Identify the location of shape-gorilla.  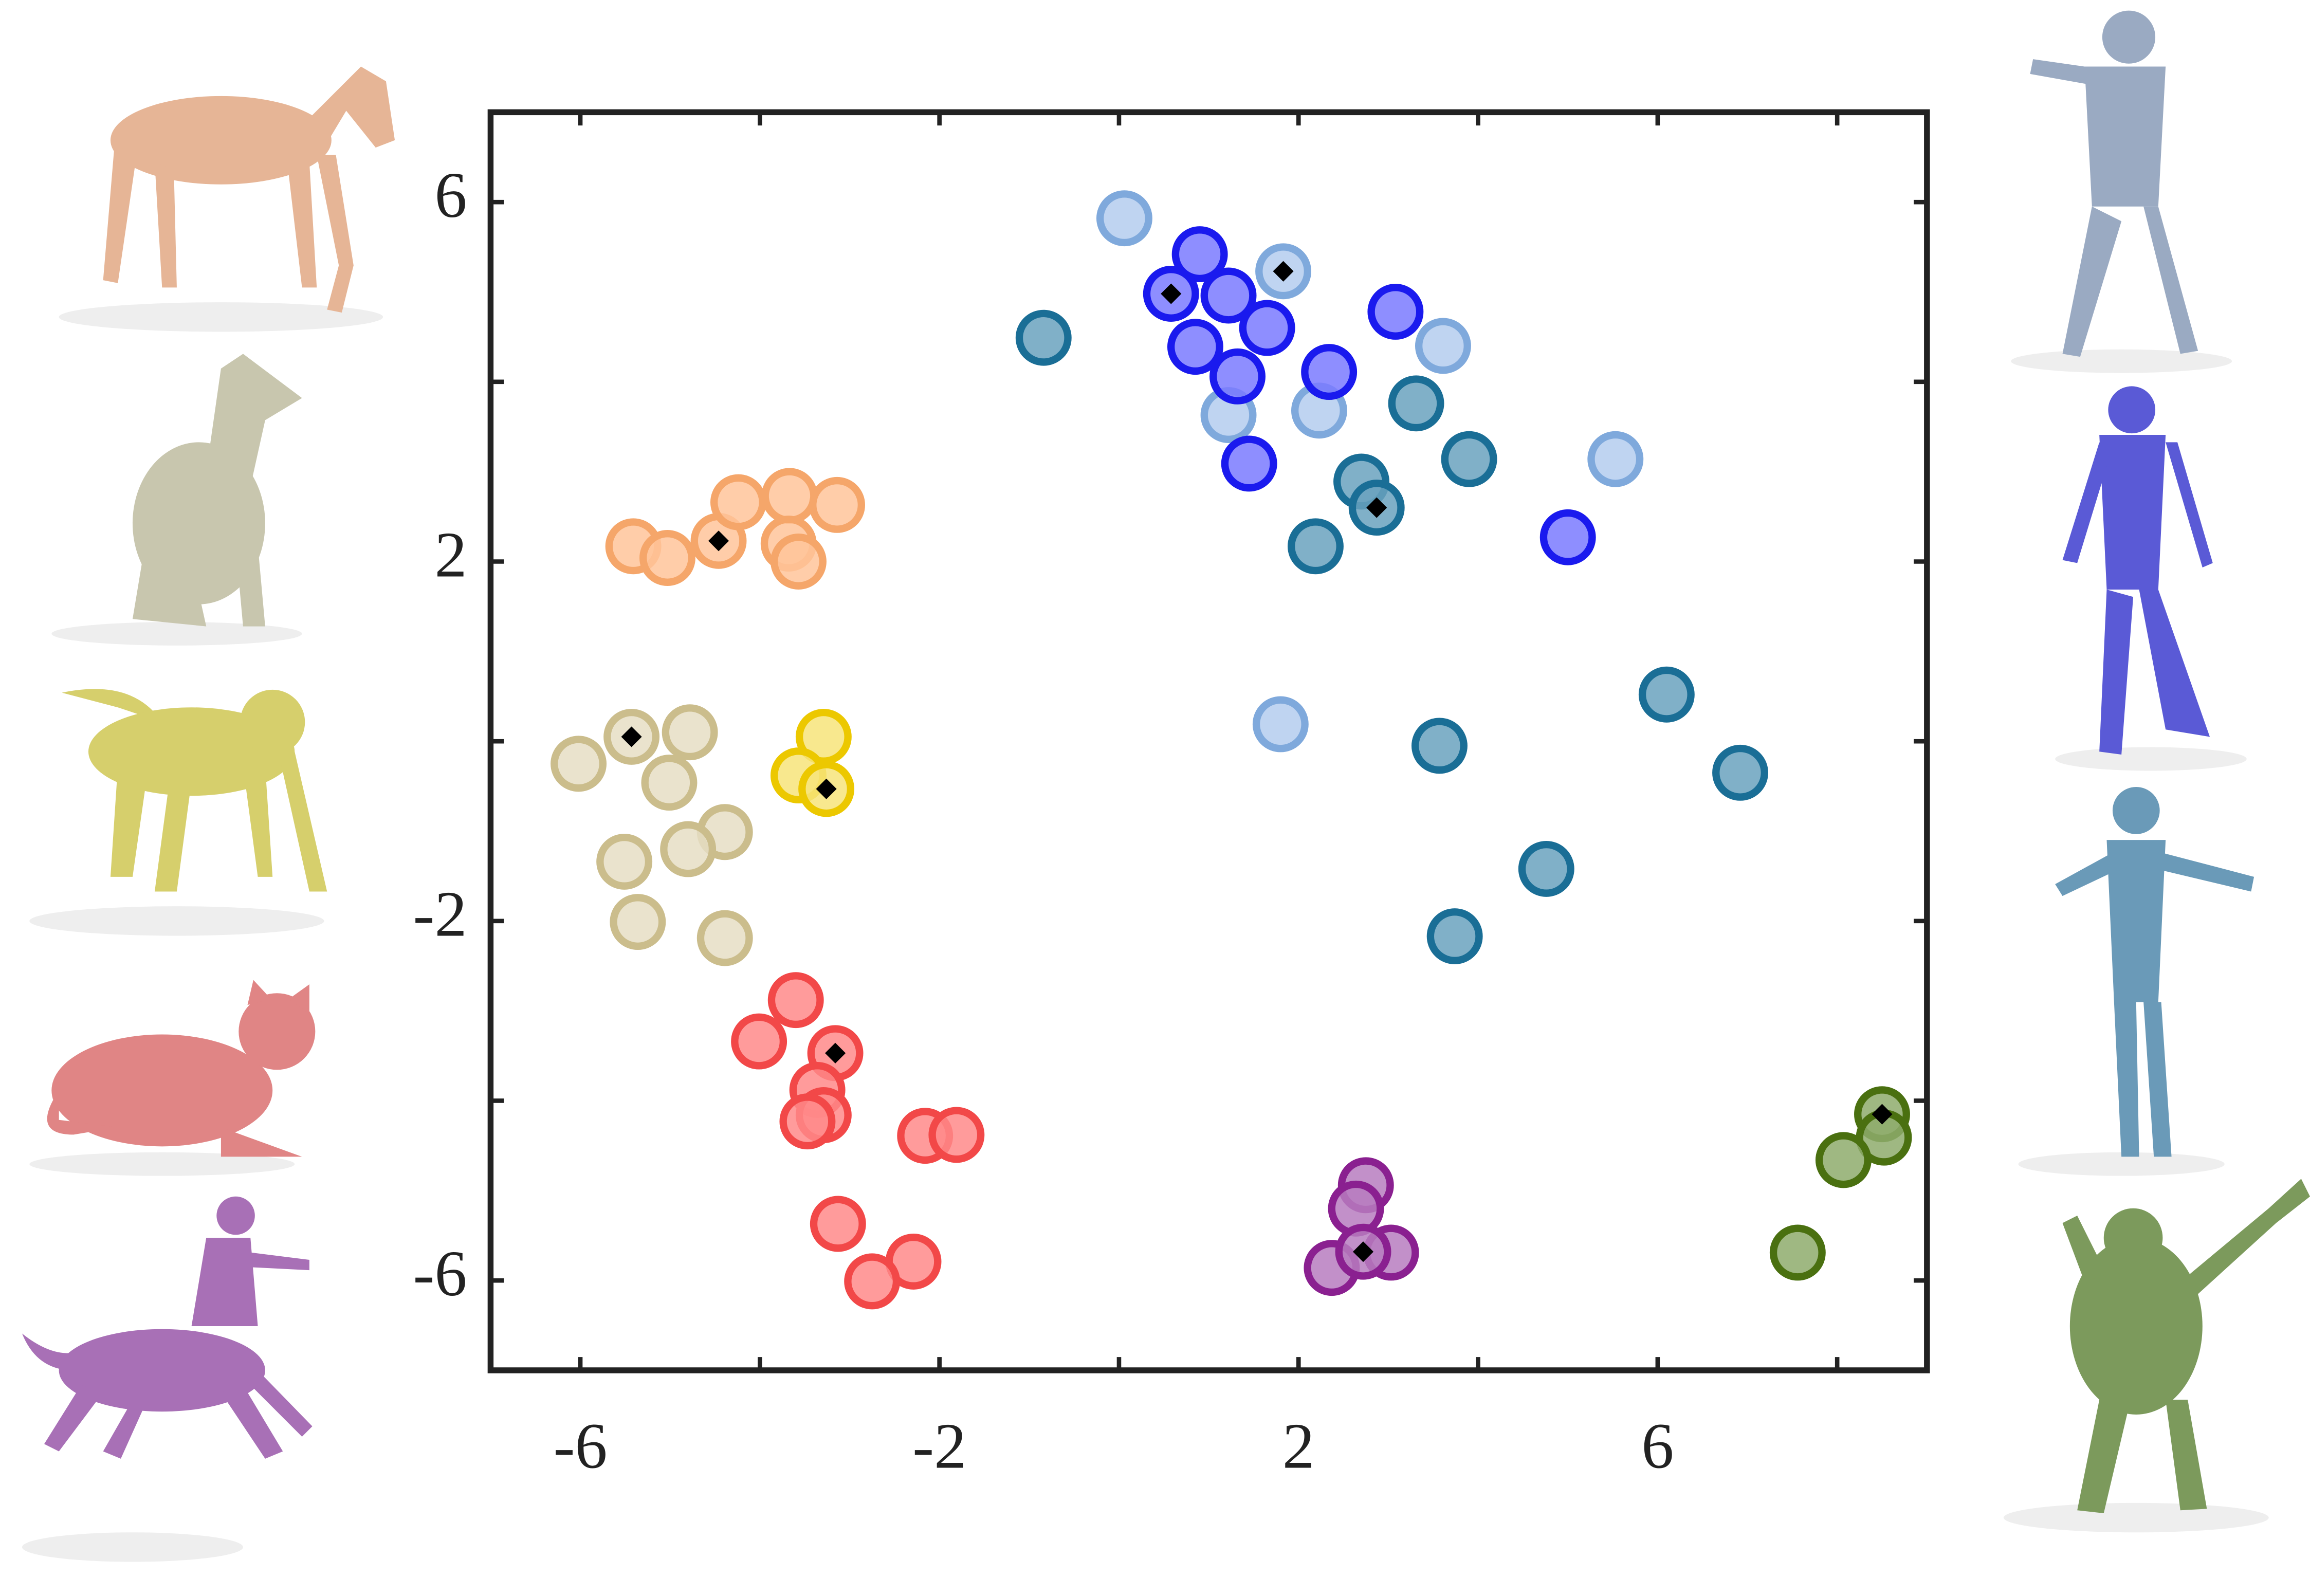
(2156, 1356).